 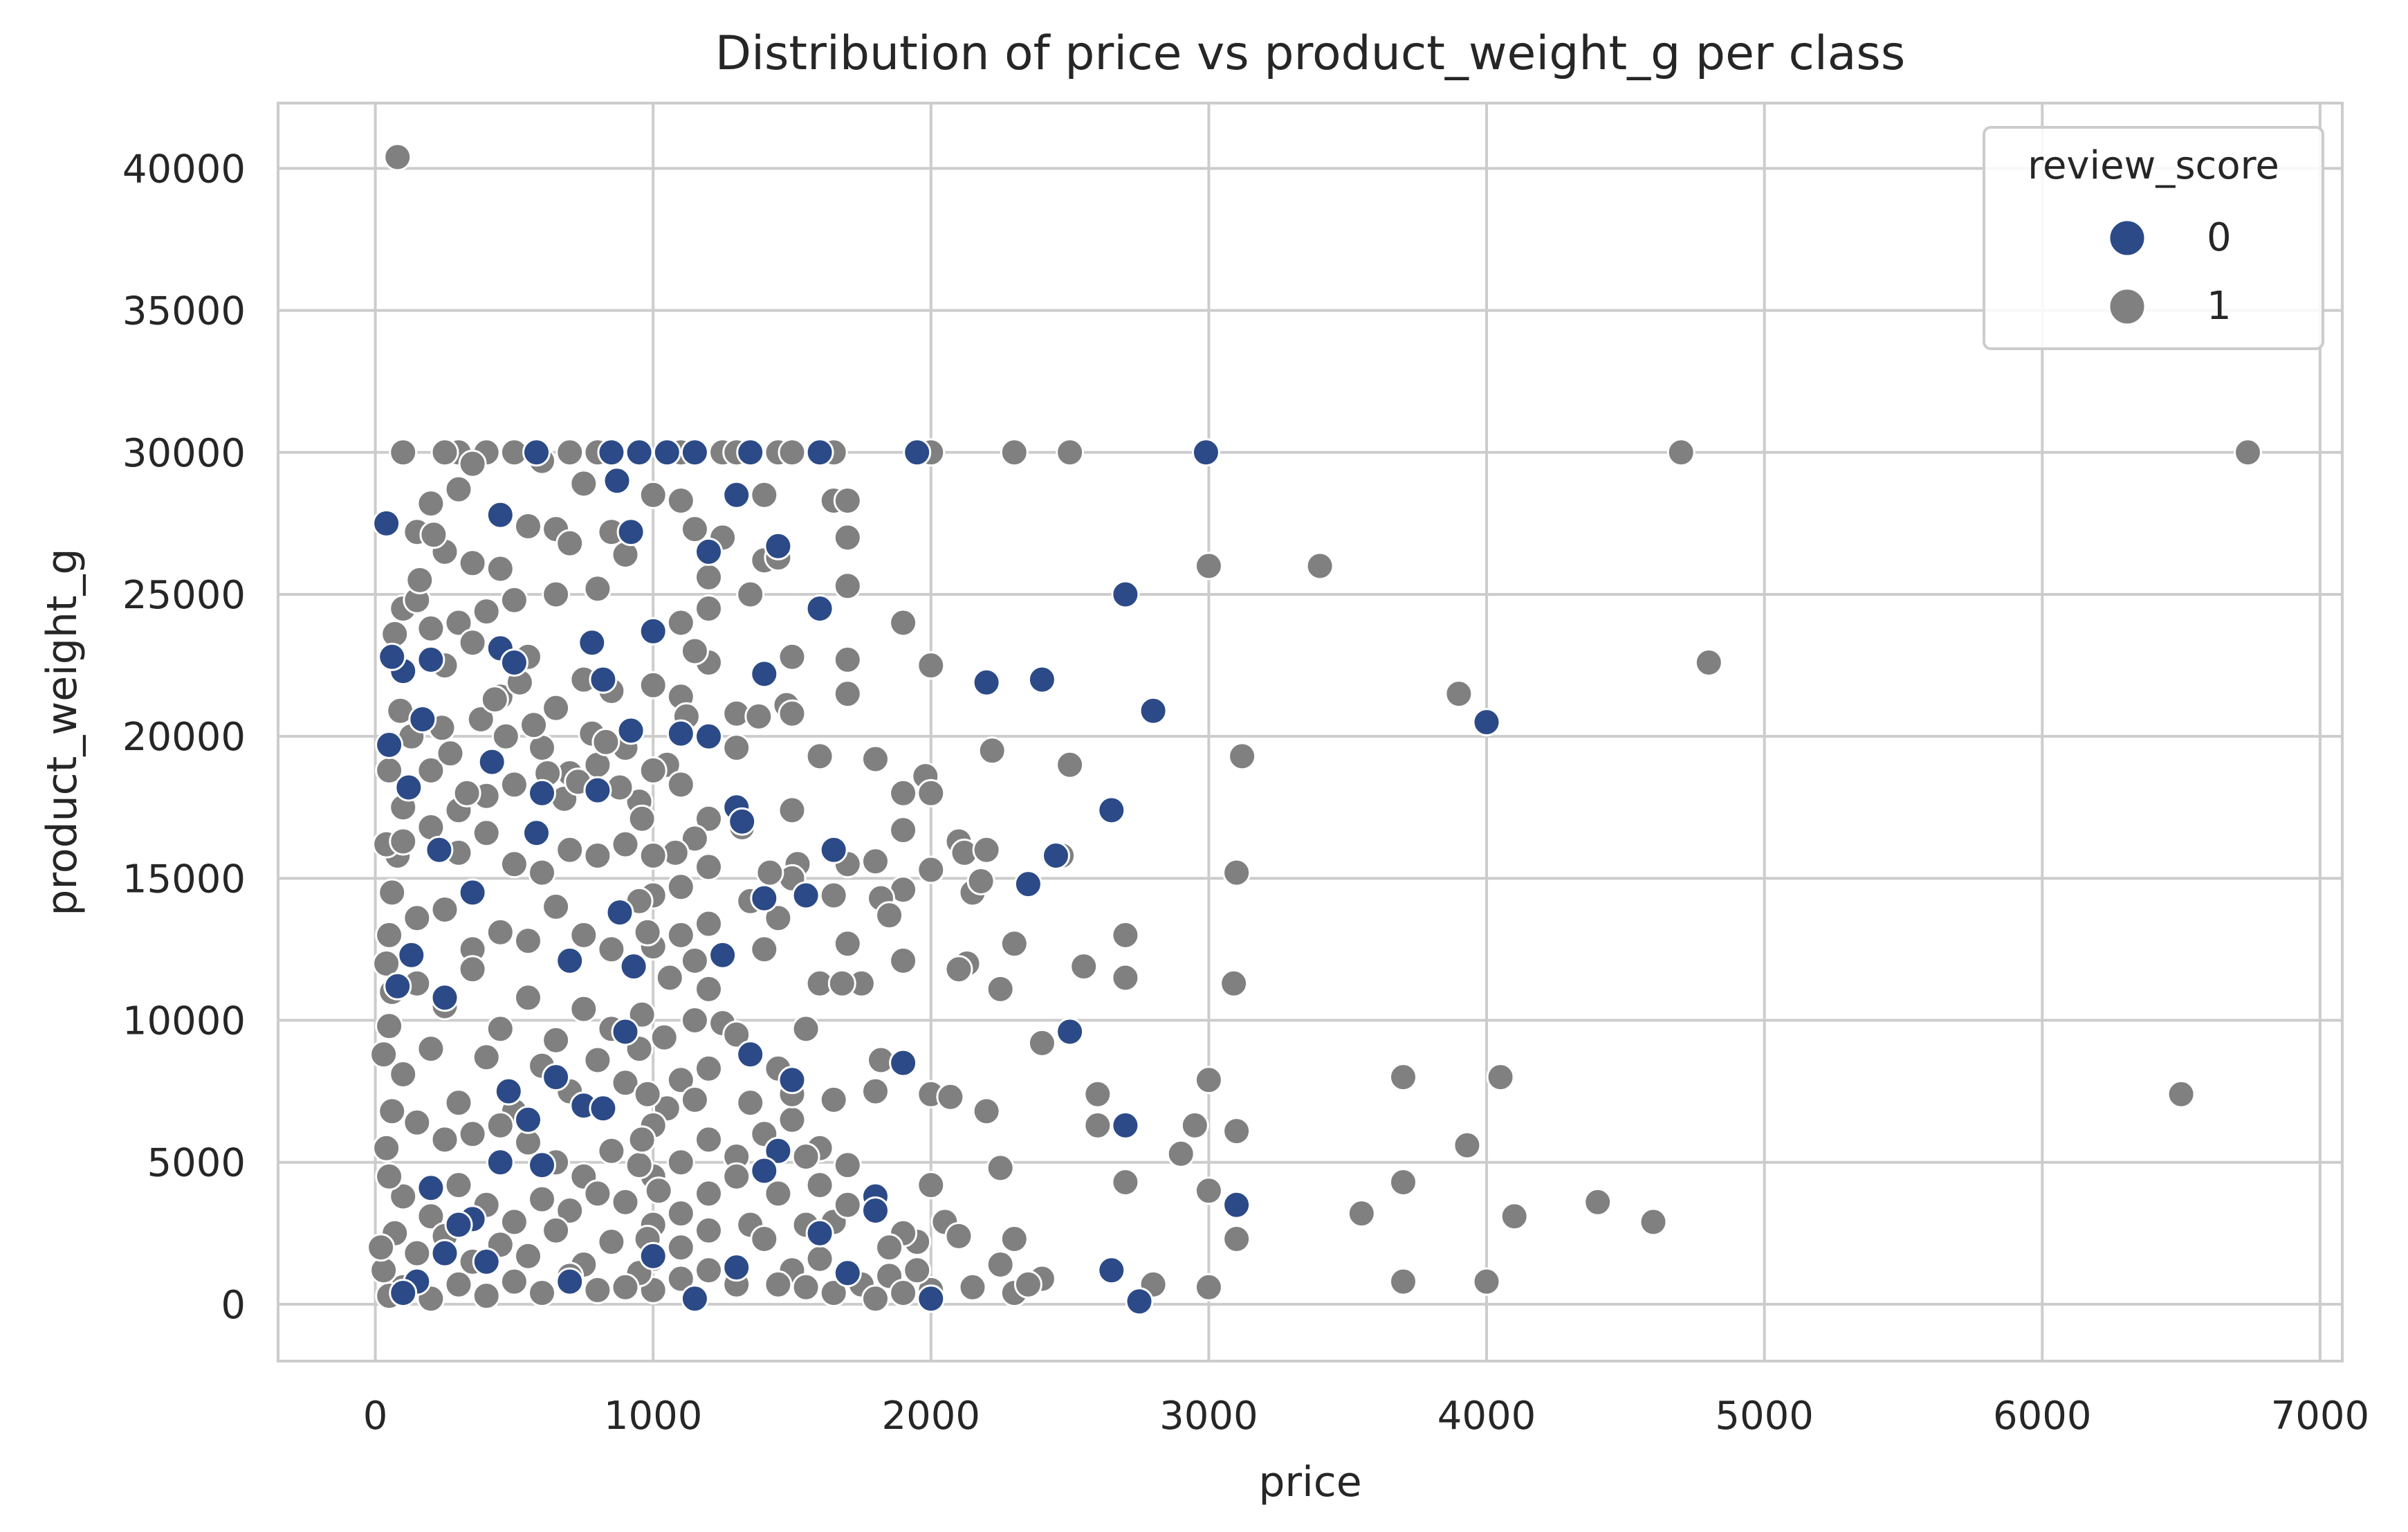 What do you see at coordinates (233, 1306) in the screenshot?
I see `y-tick-label: 0` at bounding box center [233, 1306].